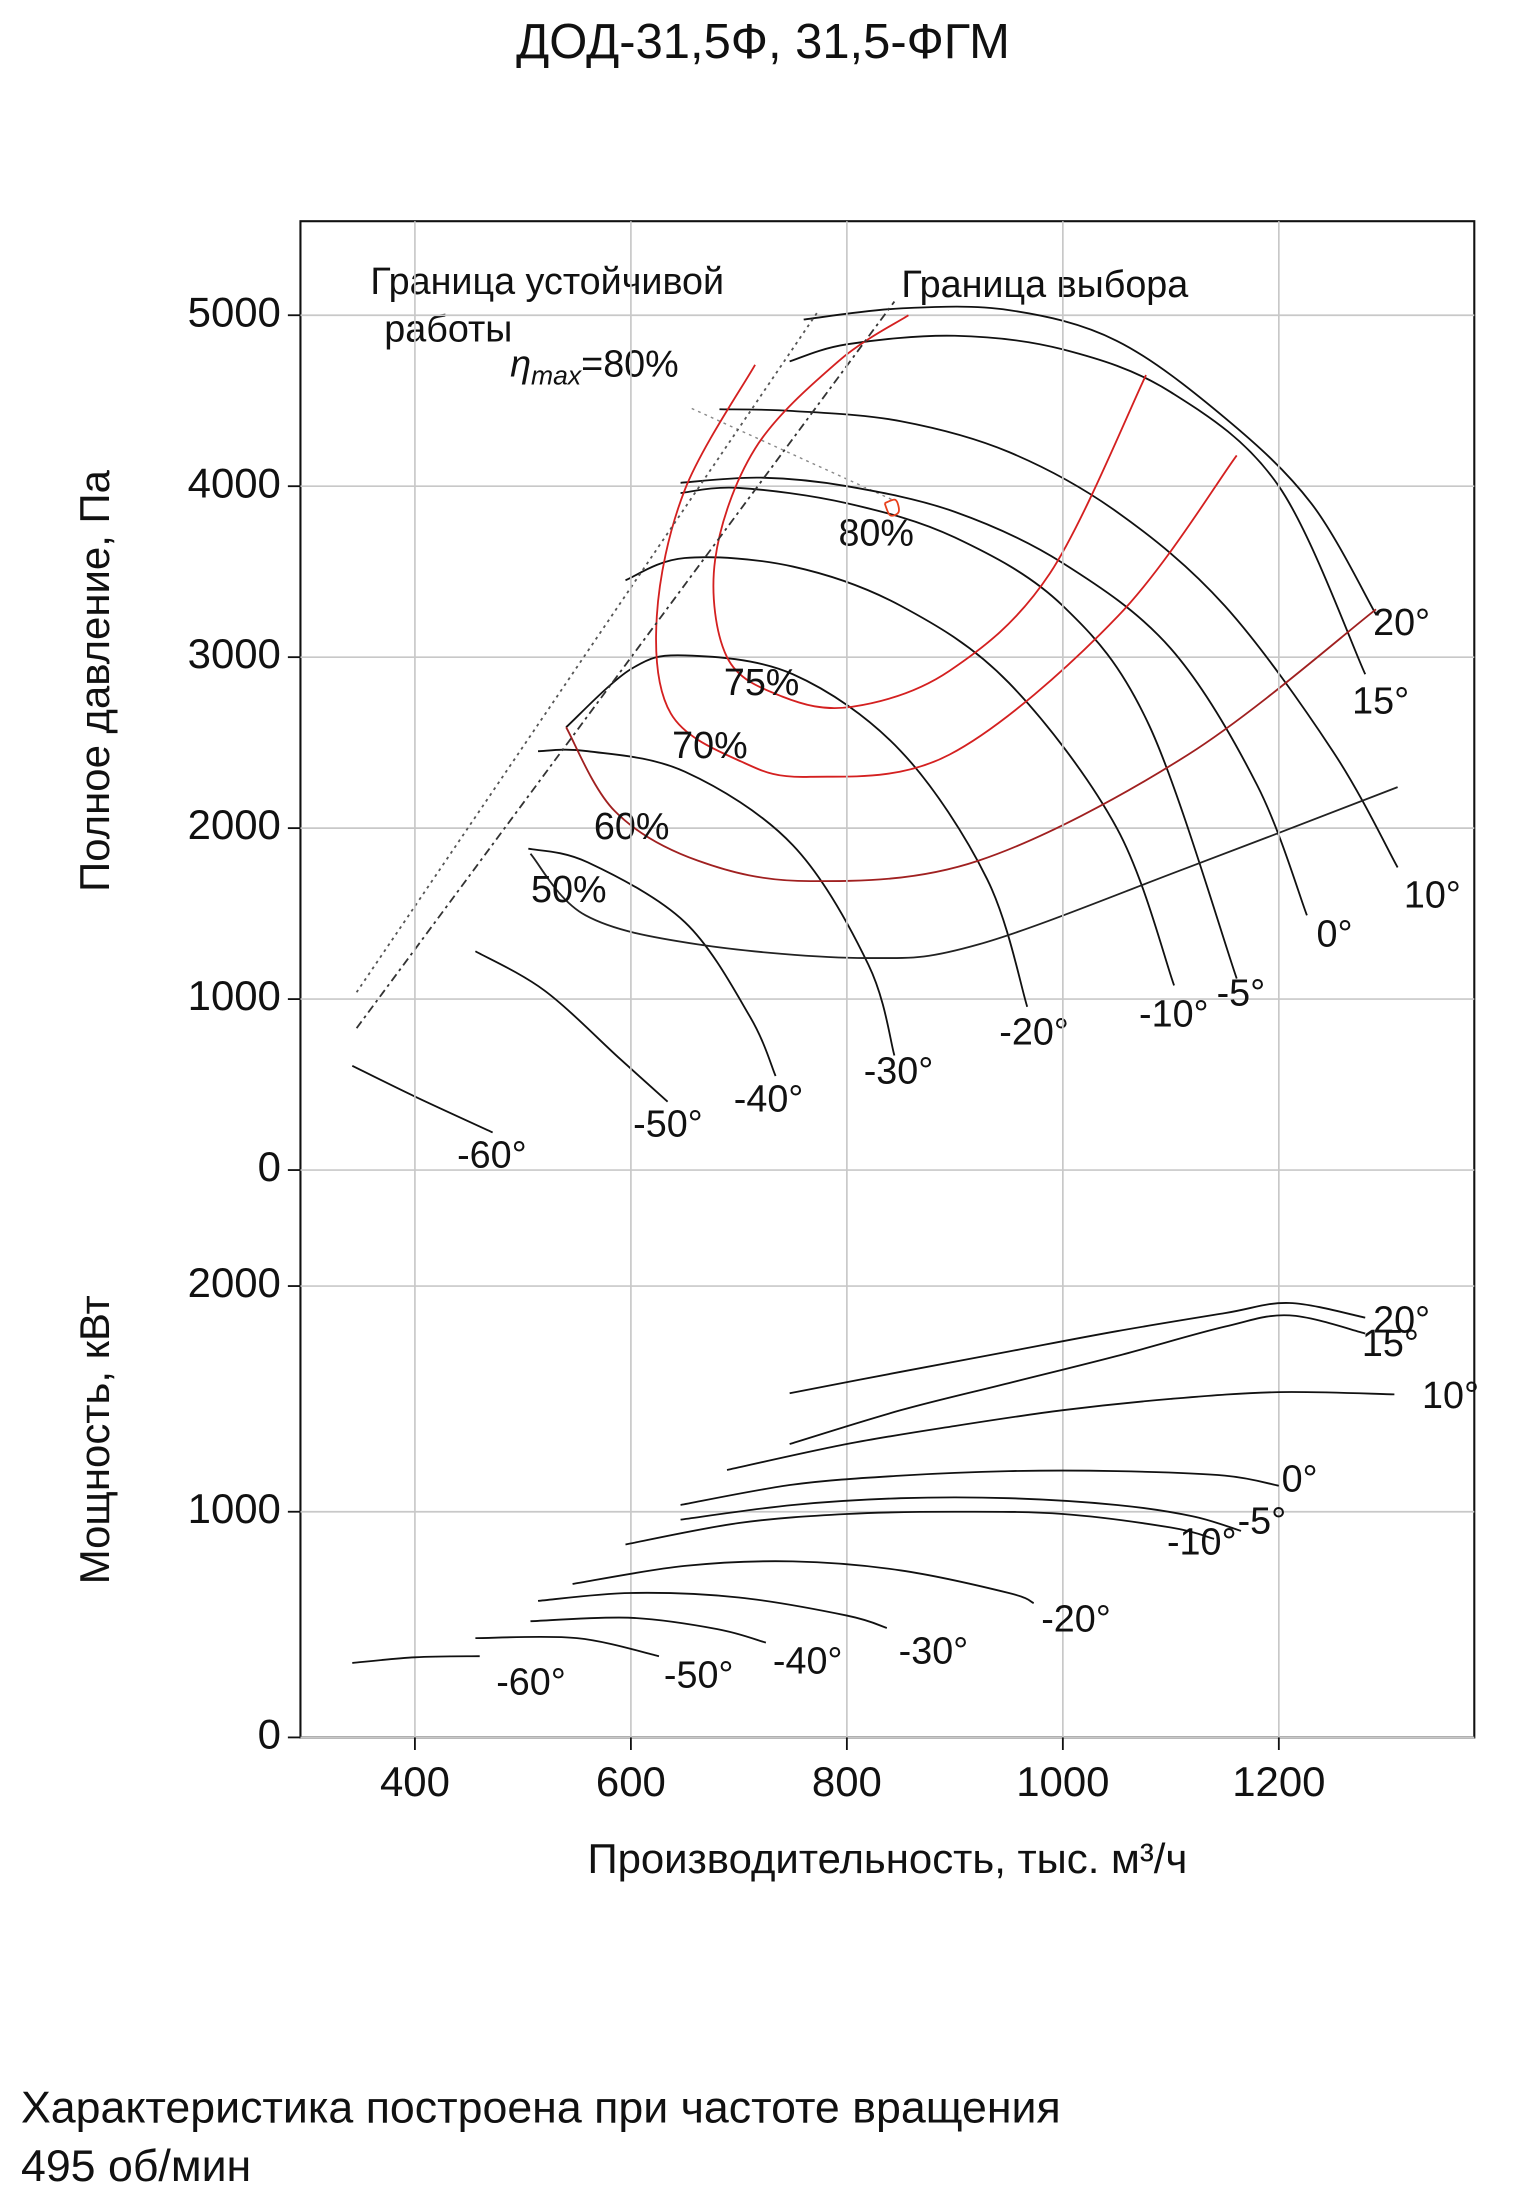 This screenshot has width=1526, height=2192. I want to click on annotation: ηmax=80%, so click(594, 367).